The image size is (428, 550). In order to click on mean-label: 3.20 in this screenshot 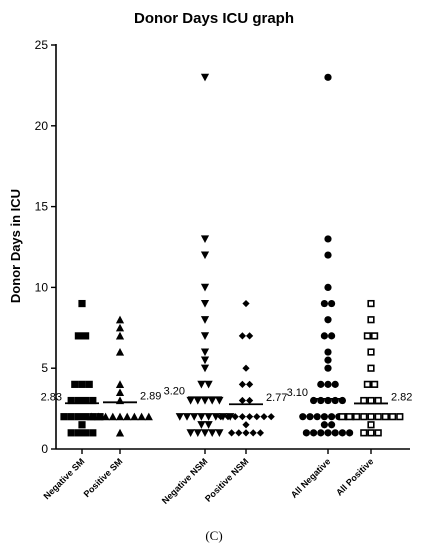, I will do `click(174, 391)`.